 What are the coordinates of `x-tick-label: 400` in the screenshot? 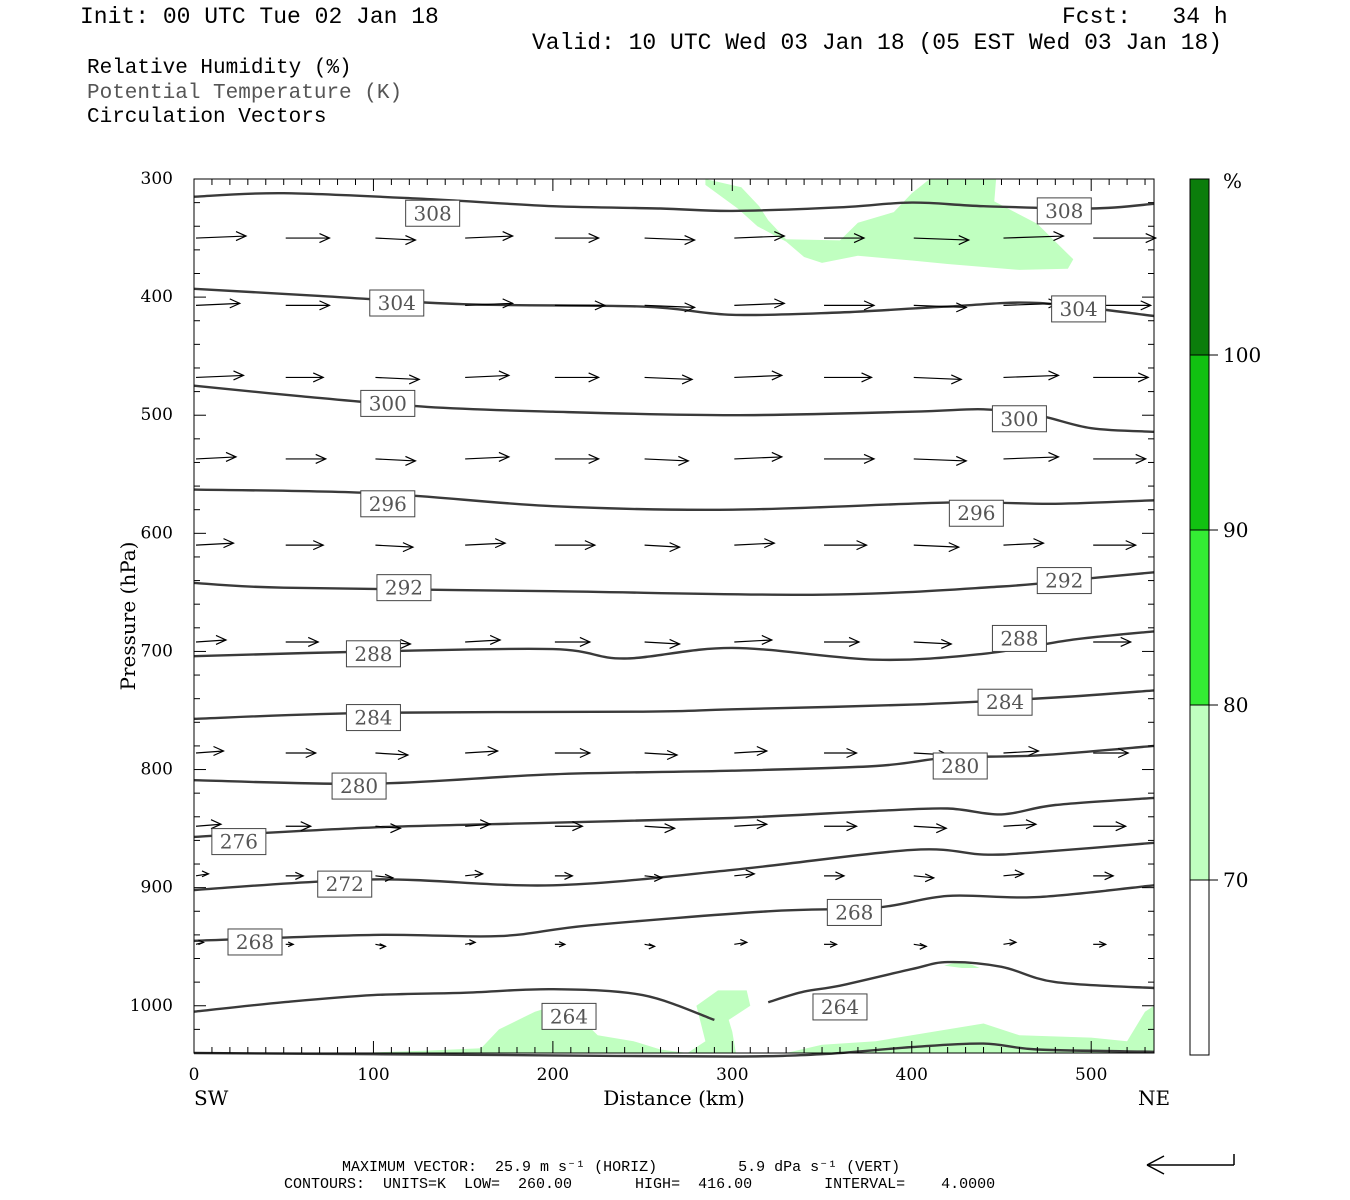 It's located at (912, 1075).